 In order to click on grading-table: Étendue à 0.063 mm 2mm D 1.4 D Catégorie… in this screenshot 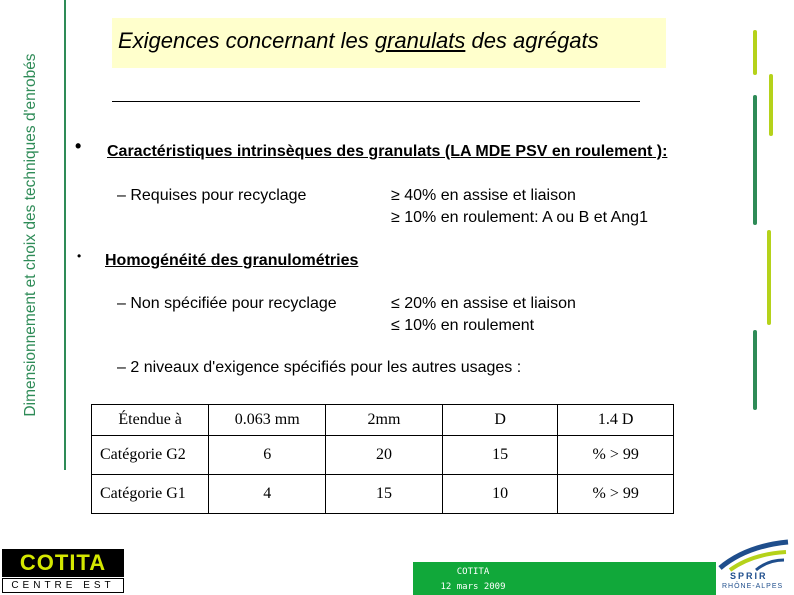, I will do `click(382, 459)`.